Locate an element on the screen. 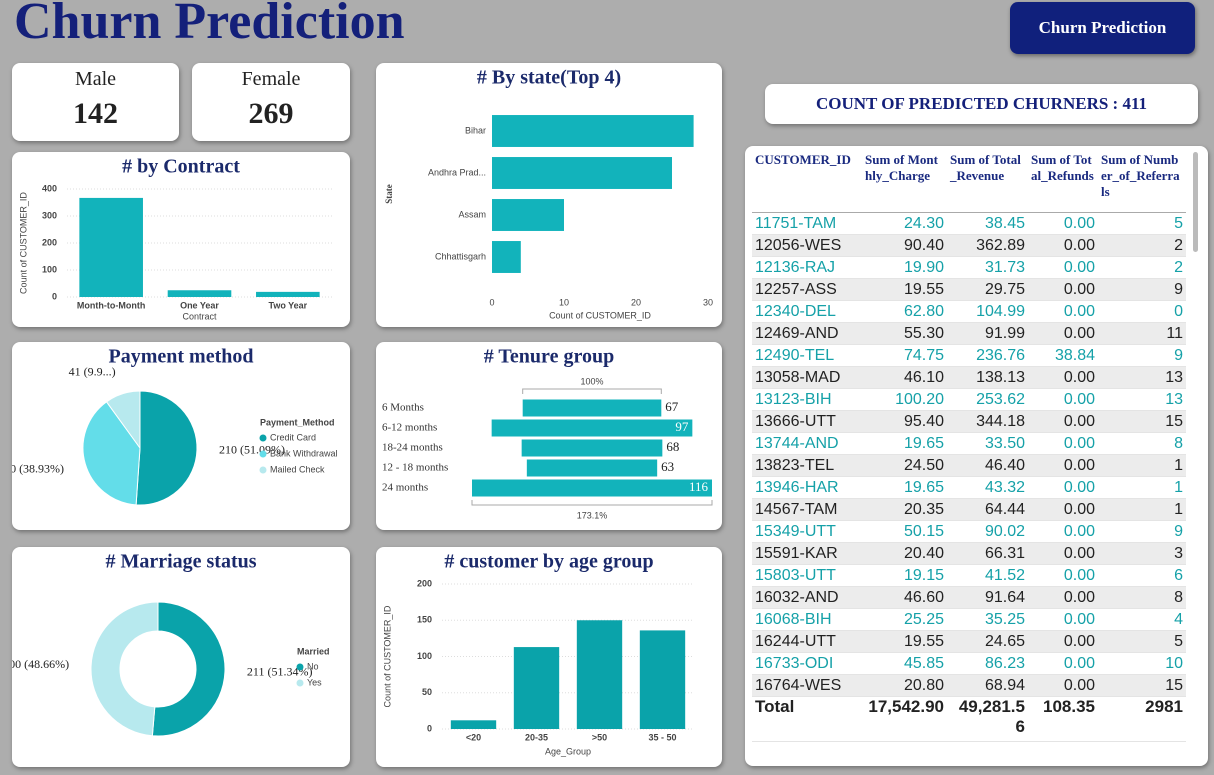 This screenshot has height=775, width=1214. y-tick-label: Bihar is located at coordinates (475, 130).